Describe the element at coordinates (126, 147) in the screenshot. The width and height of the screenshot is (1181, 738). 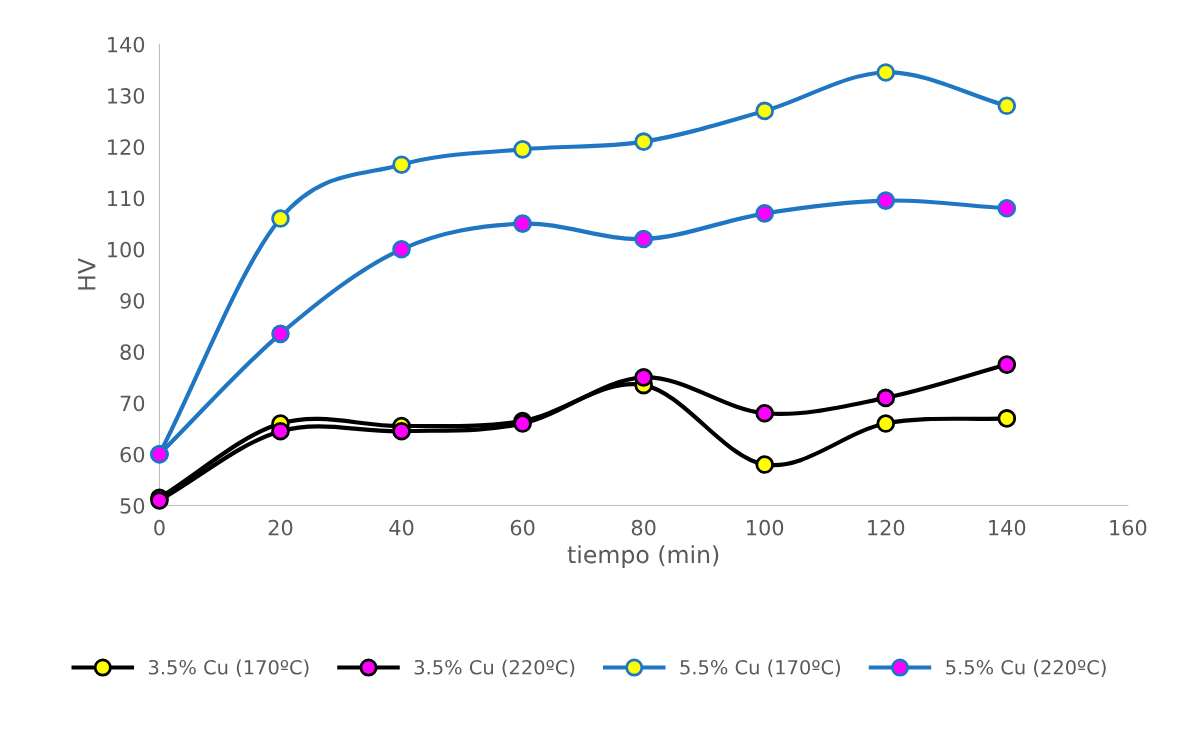
I see `y-tick-label: 120` at that location.